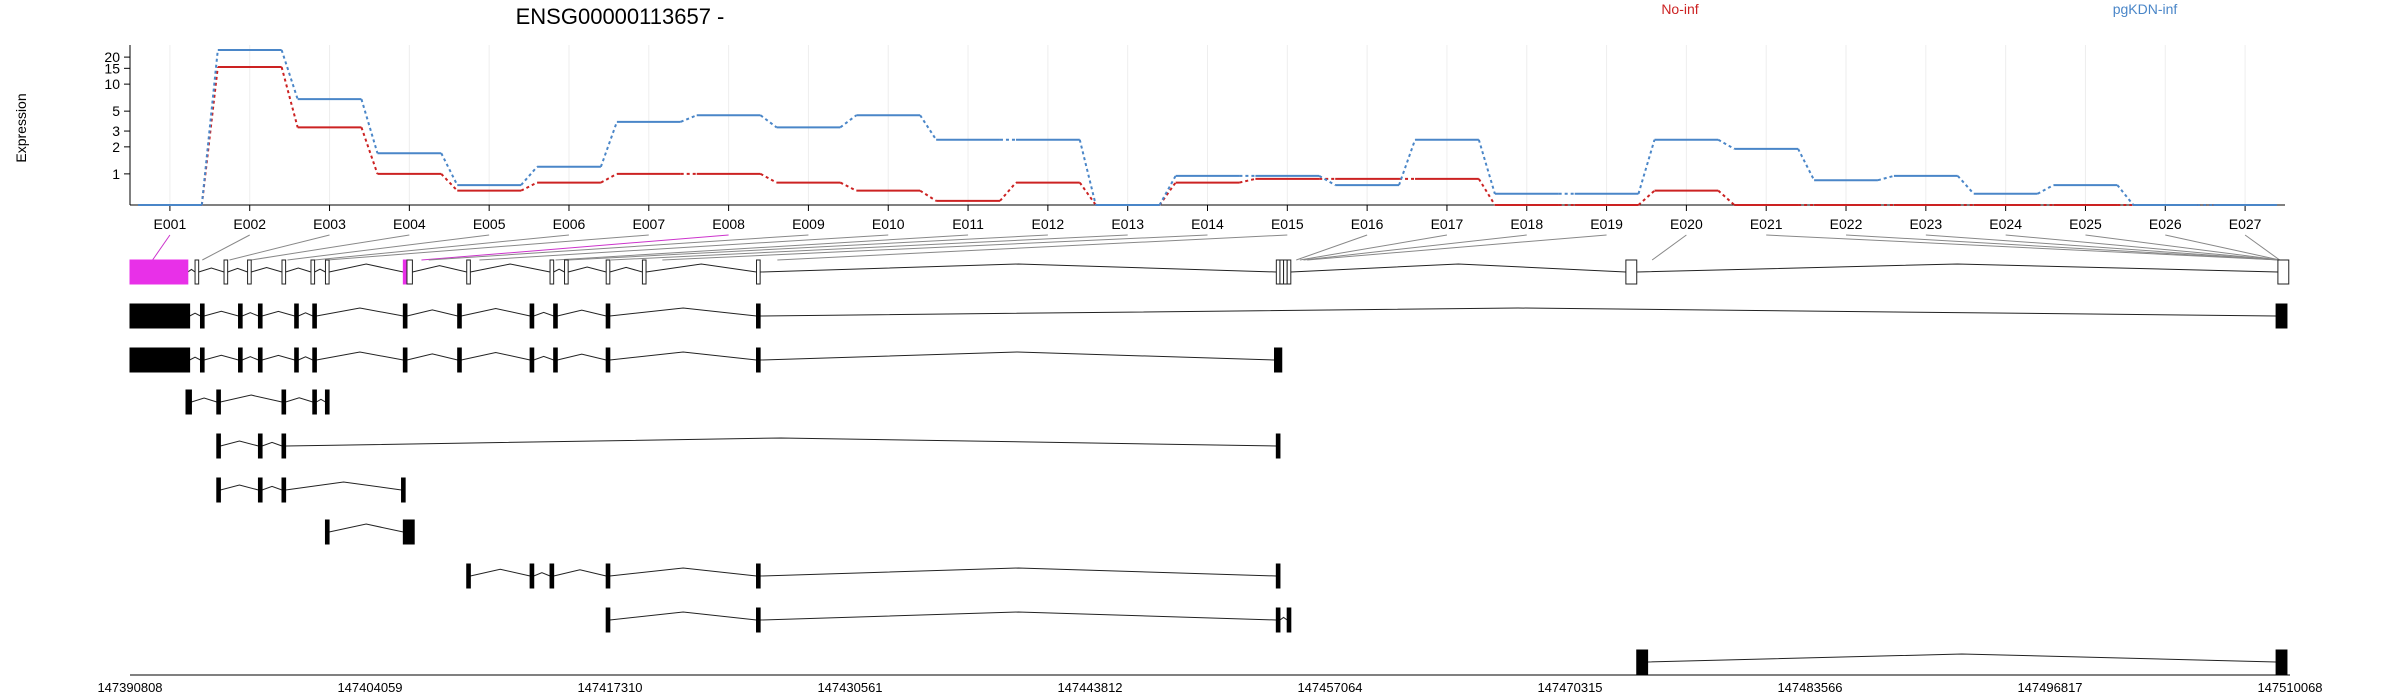  What do you see at coordinates (1415, 247) in the screenshot?
I see `connector-e018` at bounding box center [1415, 247].